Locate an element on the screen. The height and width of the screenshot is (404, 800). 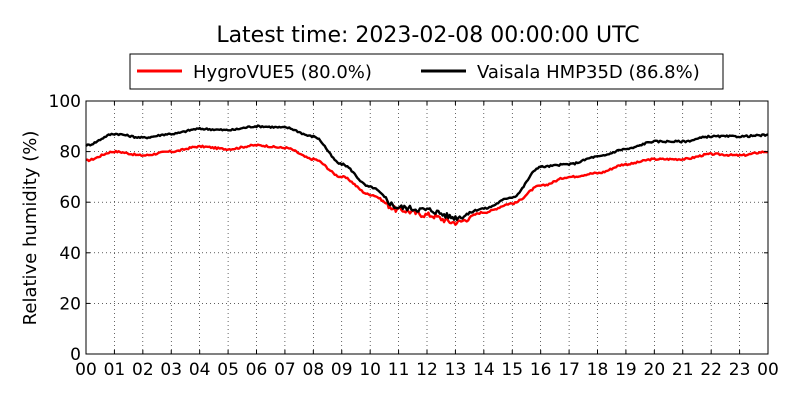
x-tick-label: 12 is located at coordinates (427, 370).